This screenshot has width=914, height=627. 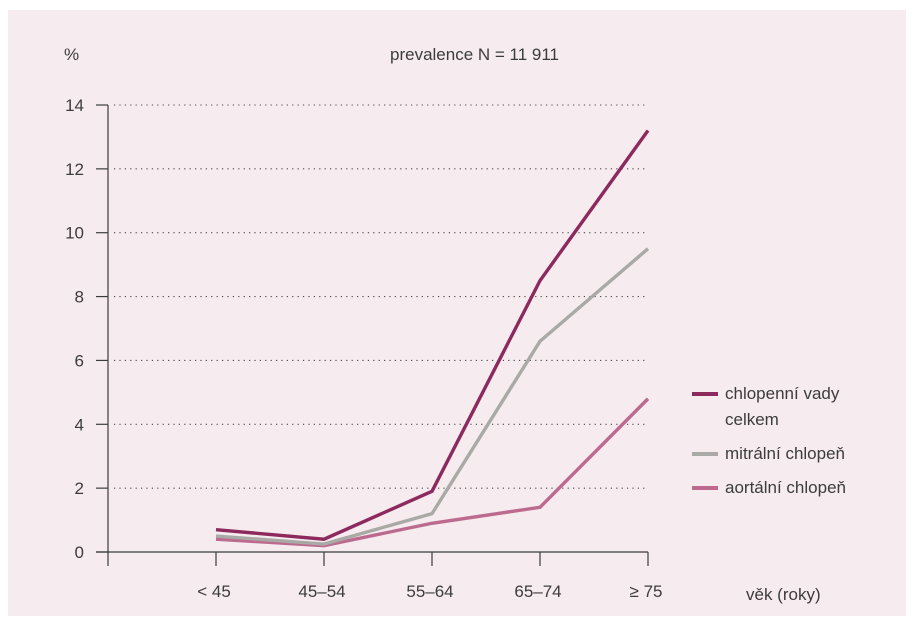 I want to click on x-tick-label-0: < 45, so click(x=214, y=591).